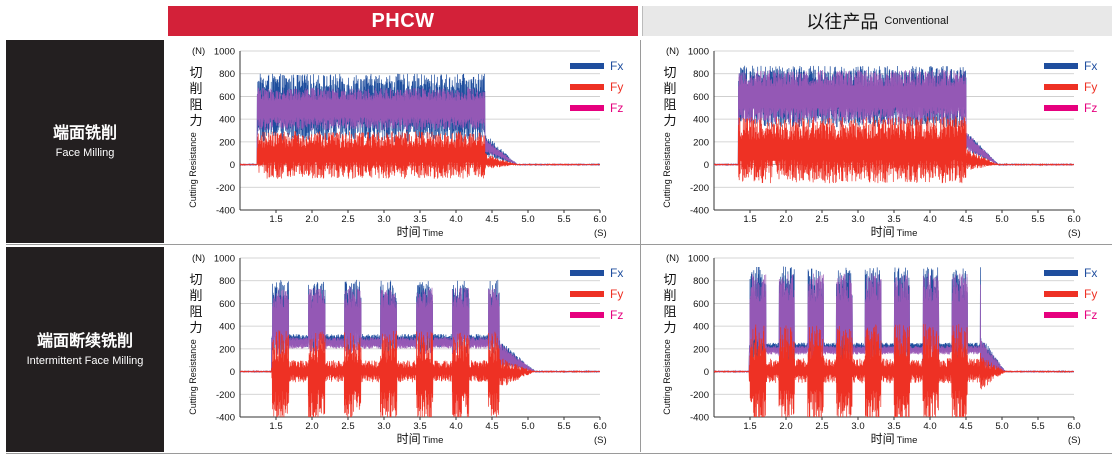 Image resolution: width=1120 pixels, height=460 pixels. Describe the element at coordinates (1061, 294) in the screenshot. I see `legend-swatch-fy` at that location.